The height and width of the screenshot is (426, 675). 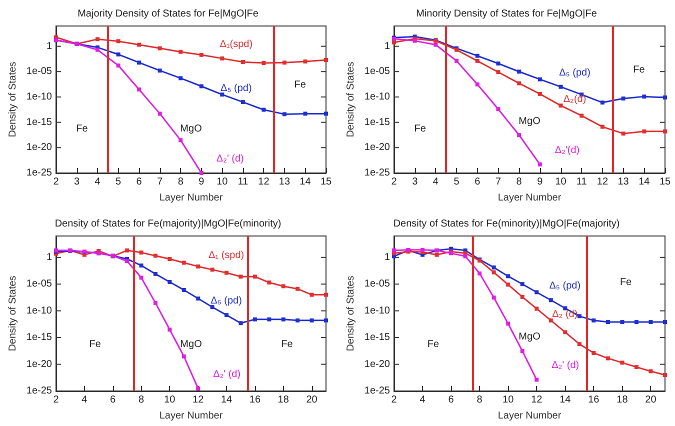 What do you see at coordinates (565, 314) in the screenshot?
I see `series-label: Δ₂ (d)` at bounding box center [565, 314].